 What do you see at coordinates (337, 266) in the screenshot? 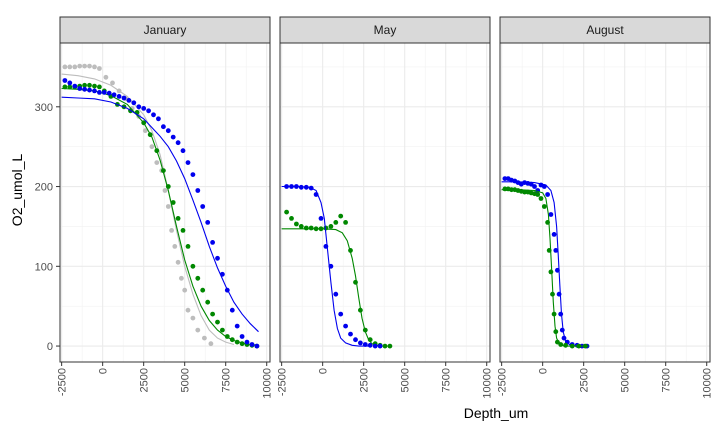
I see `panel-data` at bounding box center [337, 266].